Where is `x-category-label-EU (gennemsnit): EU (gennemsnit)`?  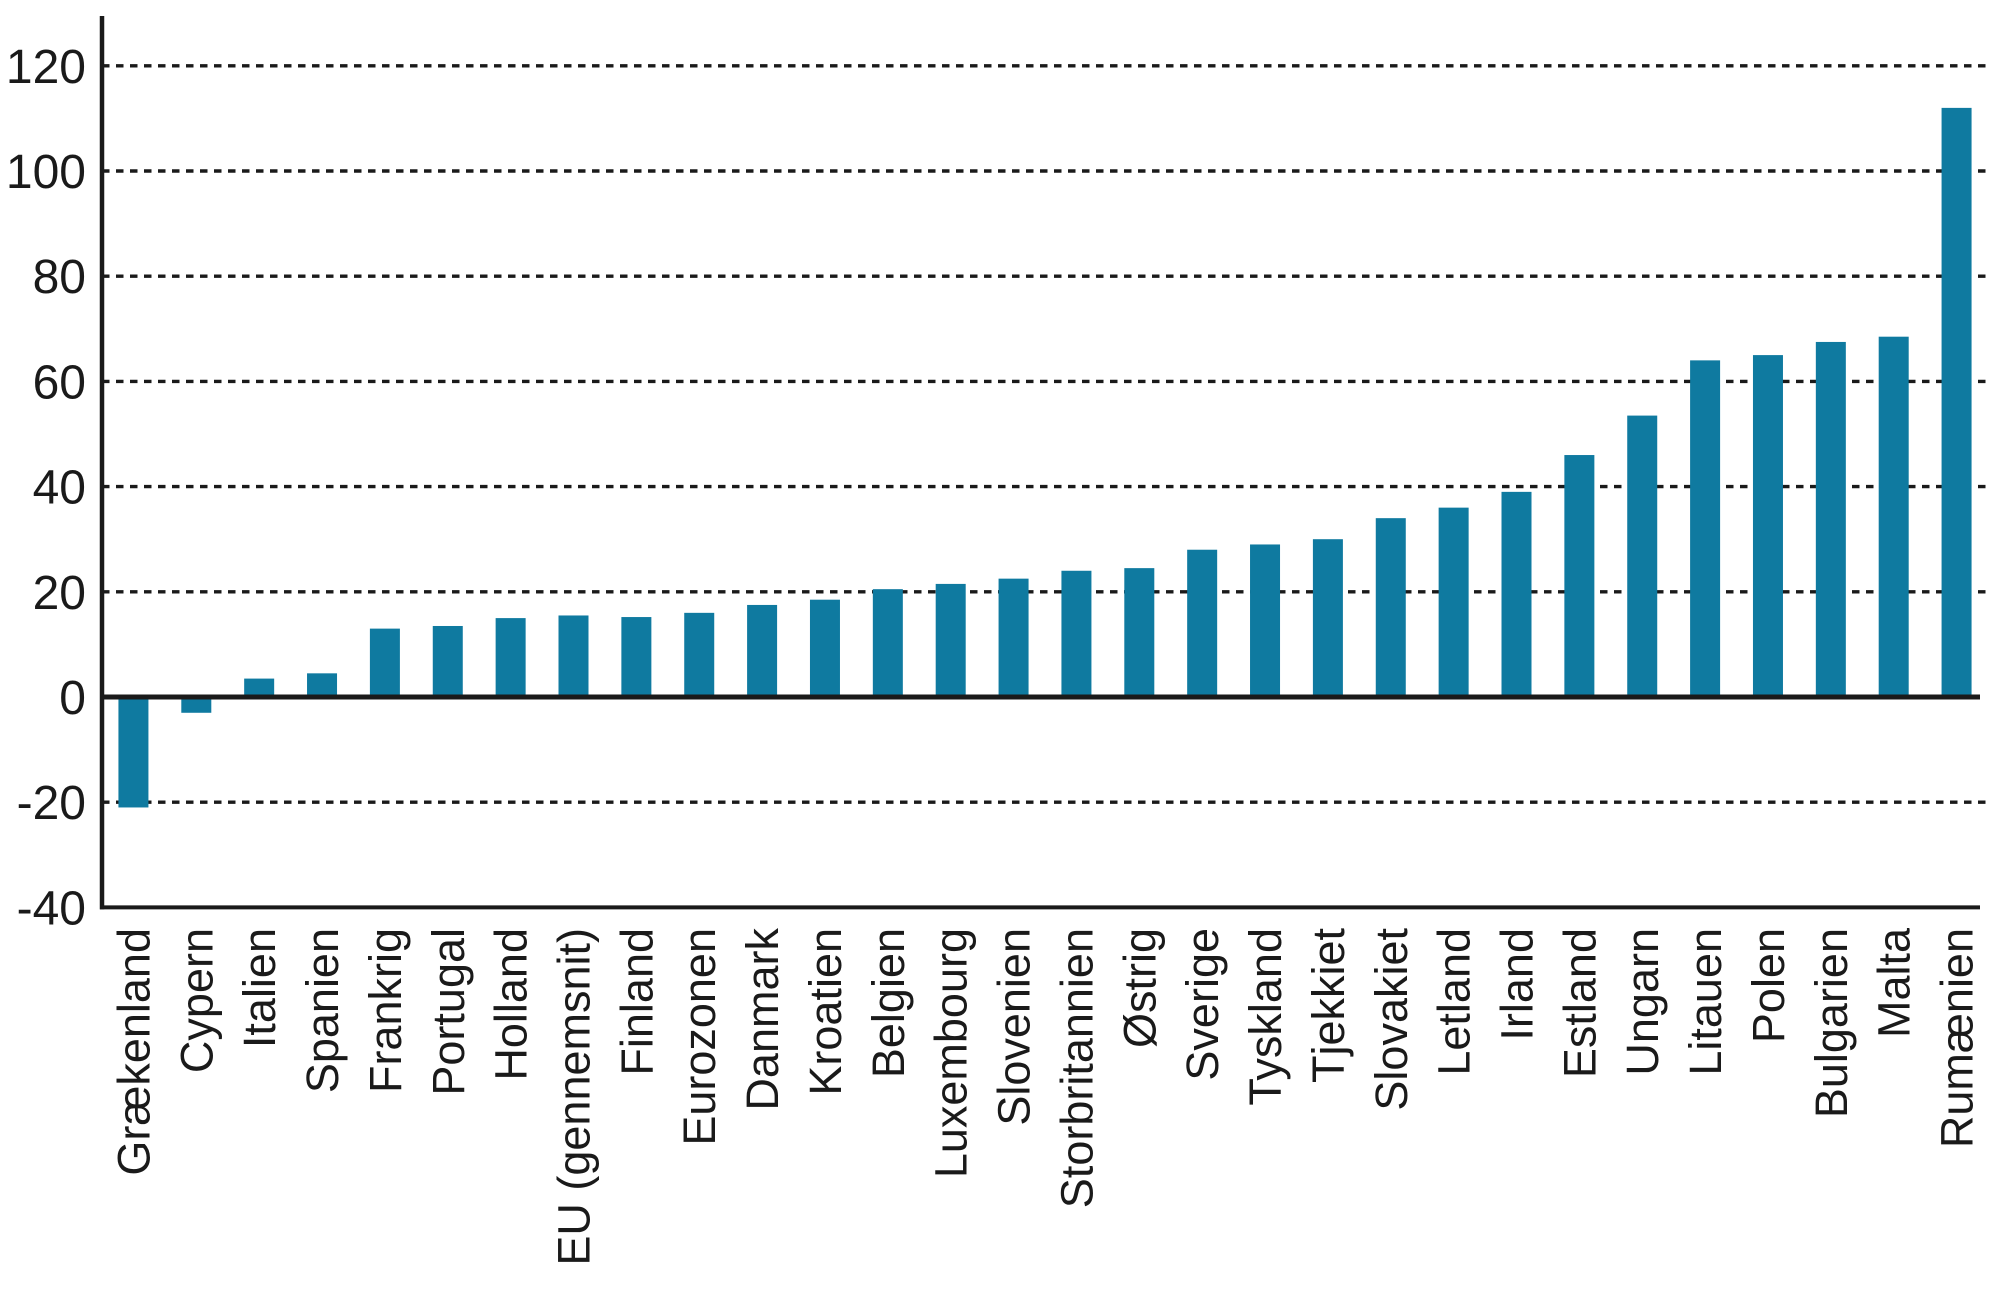 x-category-label-EU (gennemsnit): EU (gennemsnit) is located at coordinates (574, 1097).